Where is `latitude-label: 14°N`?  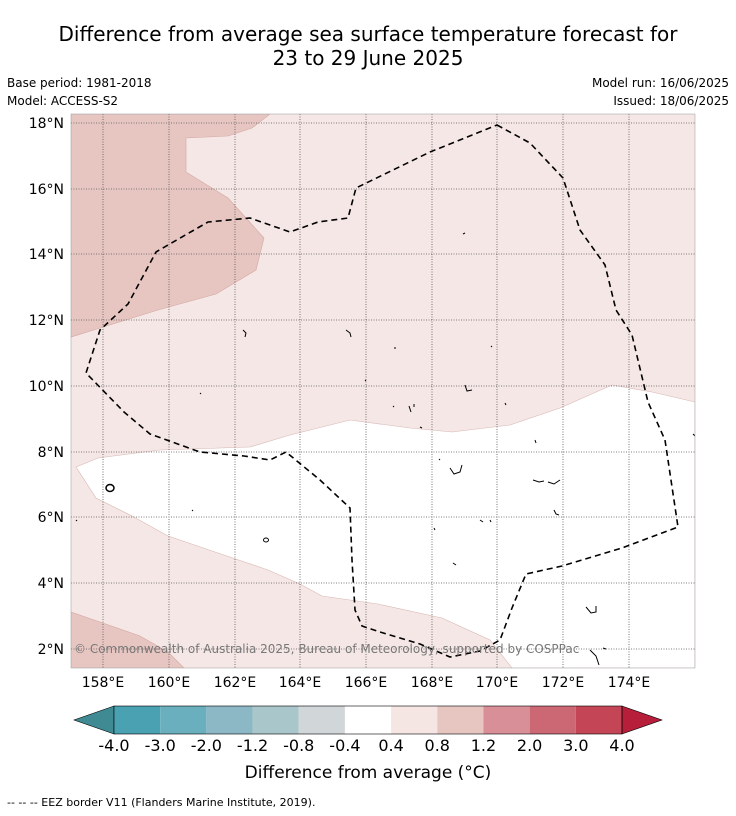
latitude-label: 14°N is located at coordinates (46, 255).